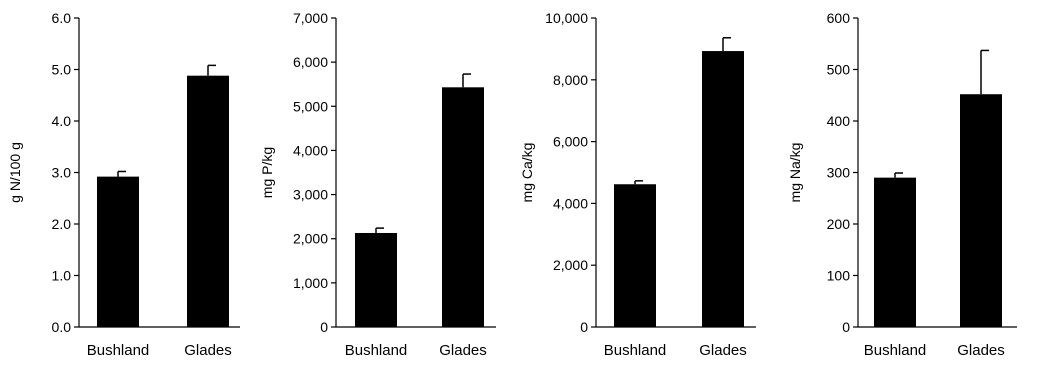 This screenshot has height=369, width=1039. What do you see at coordinates (310, 18) in the screenshot?
I see `y-tick-label: 7,000` at bounding box center [310, 18].